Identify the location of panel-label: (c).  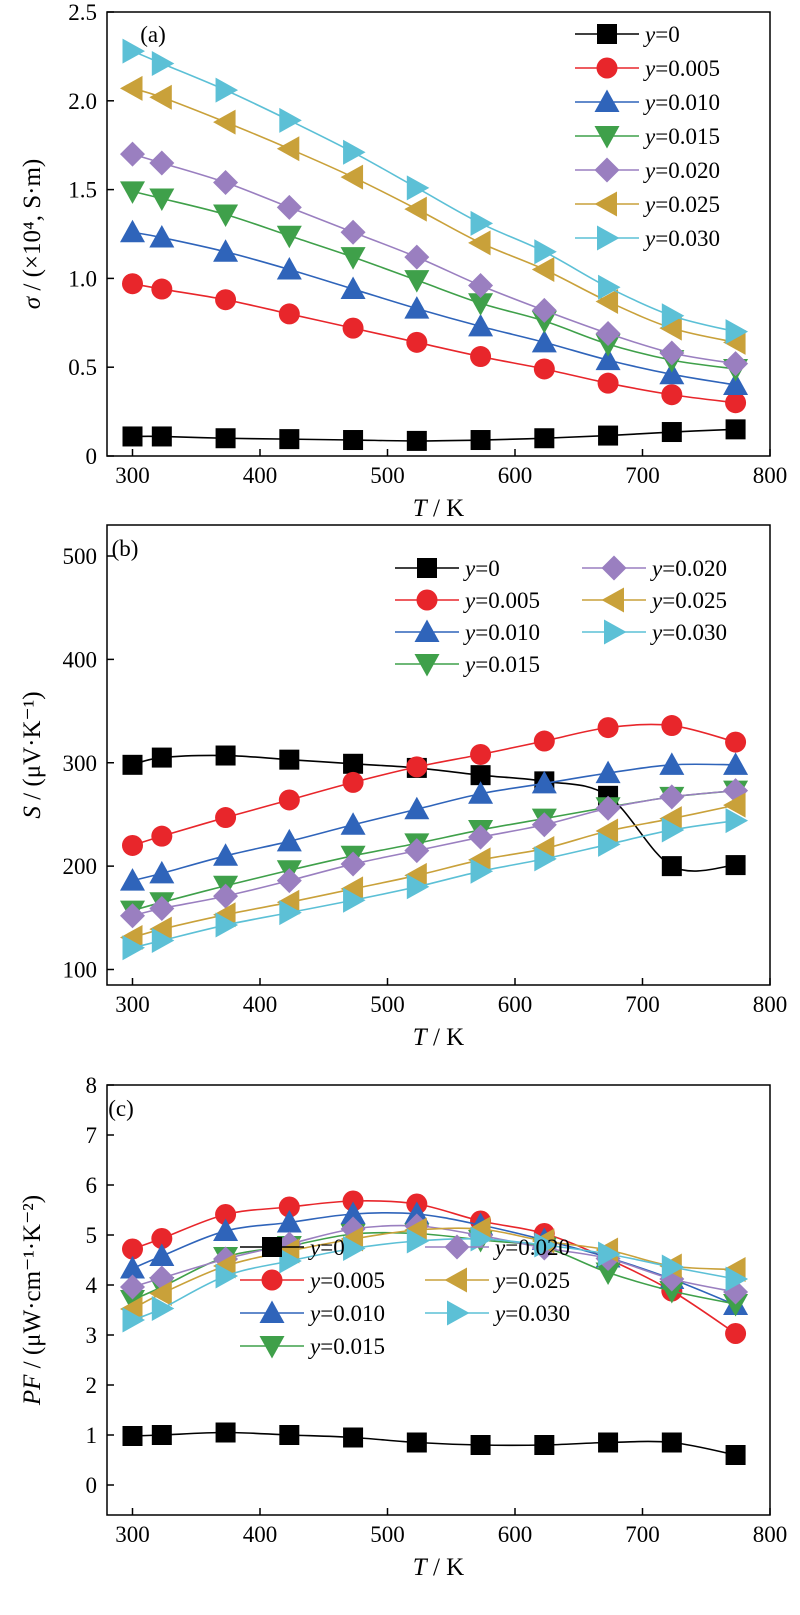
(121, 1108).